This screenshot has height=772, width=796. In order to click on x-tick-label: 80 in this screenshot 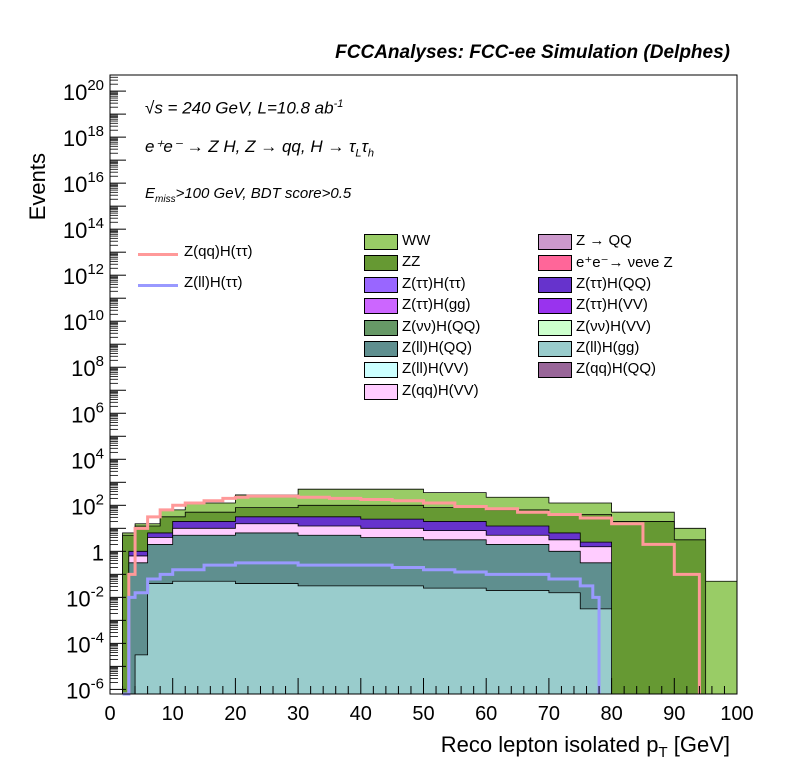, I will do `click(611, 714)`.